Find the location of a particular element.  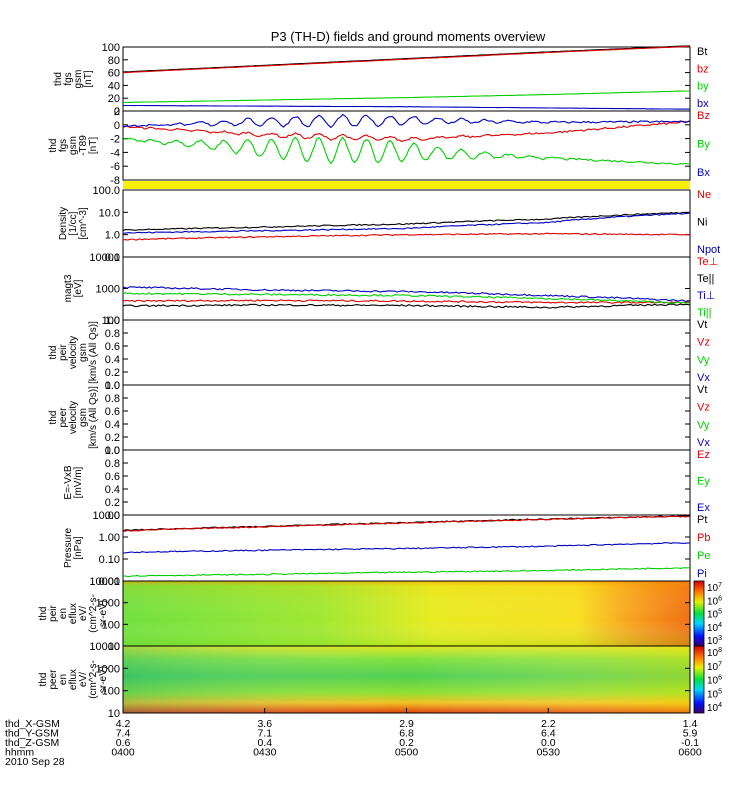

spectrogram-ion-shade is located at coordinates (406, 613).